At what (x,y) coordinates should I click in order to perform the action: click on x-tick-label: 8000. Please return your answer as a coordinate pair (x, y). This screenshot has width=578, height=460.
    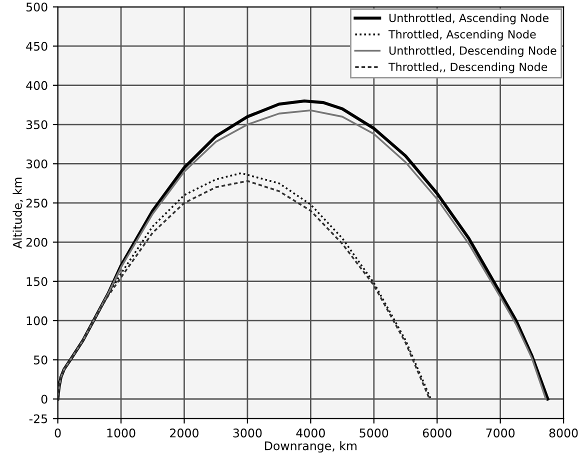
    Looking at the image, I should click on (563, 433).